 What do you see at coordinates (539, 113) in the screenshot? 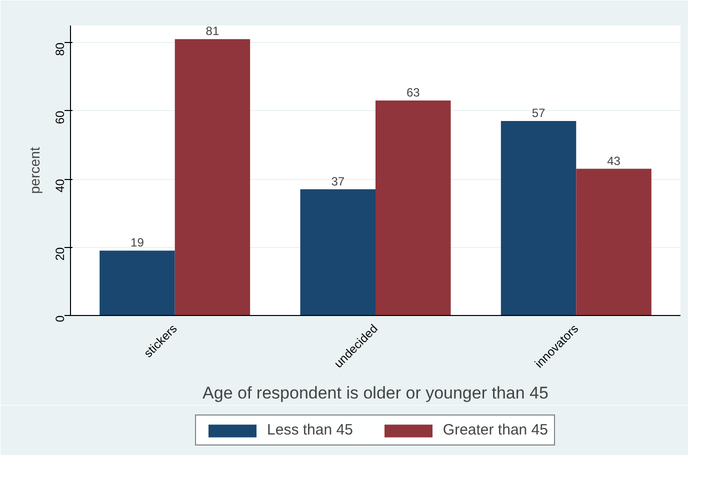
I see `data-label: 57` at bounding box center [539, 113].